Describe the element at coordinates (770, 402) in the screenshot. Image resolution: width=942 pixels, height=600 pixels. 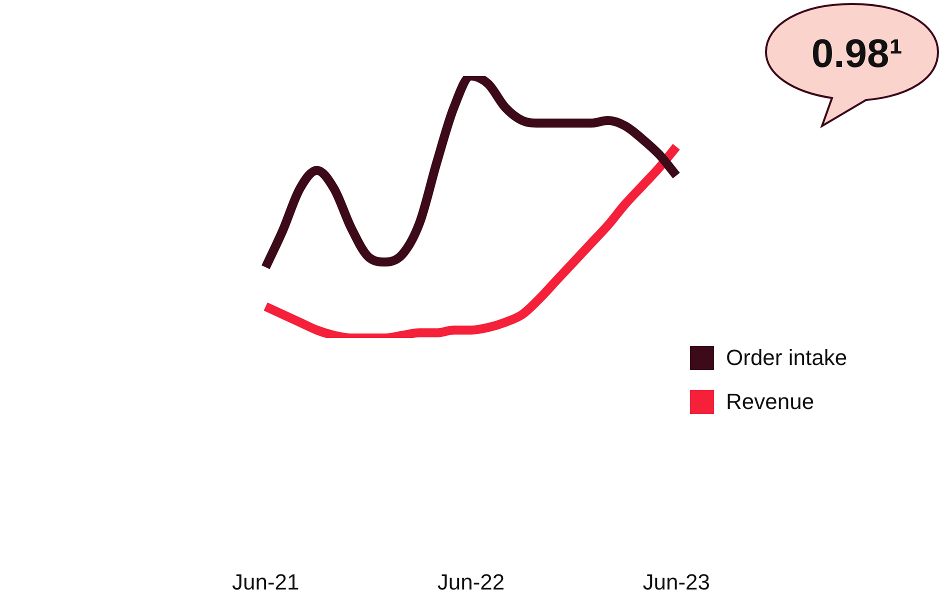
I see `legend-label: Revenue` at that location.